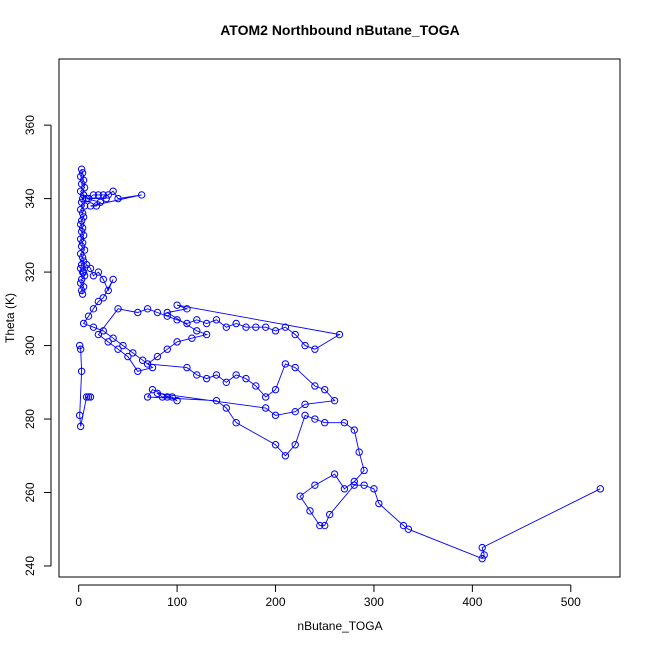  What do you see at coordinates (30, 125) in the screenshot?
I see `y-tick-label: 360` at bounding box center [30, 125].